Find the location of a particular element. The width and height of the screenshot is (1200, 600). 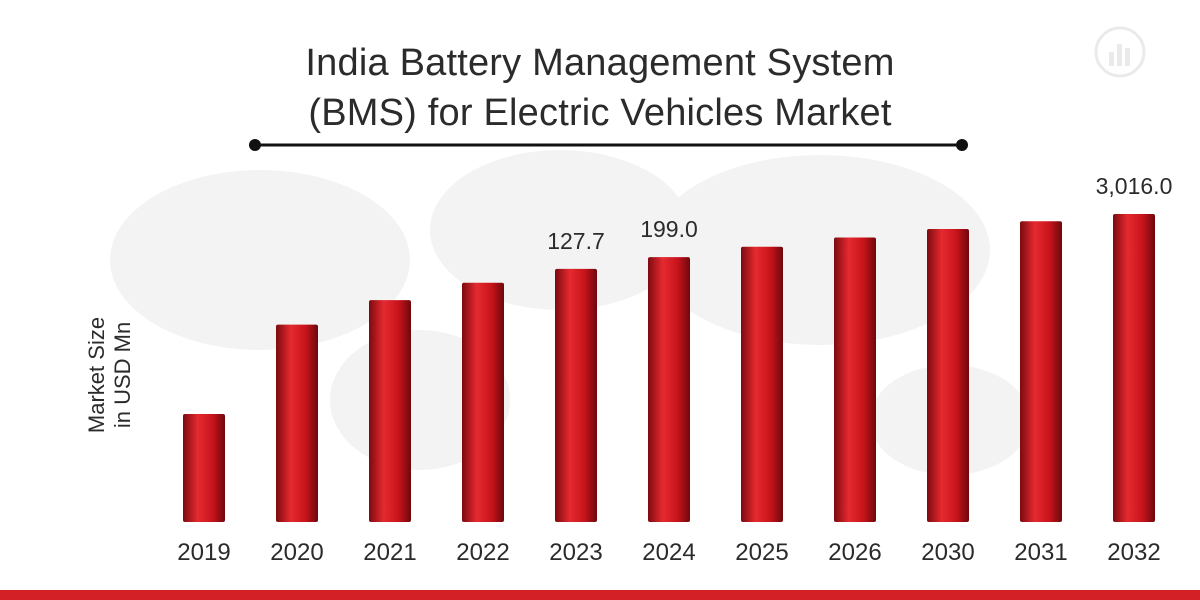

chart-title-line-1: India Battery Management System is located at coordinates (600, 63).